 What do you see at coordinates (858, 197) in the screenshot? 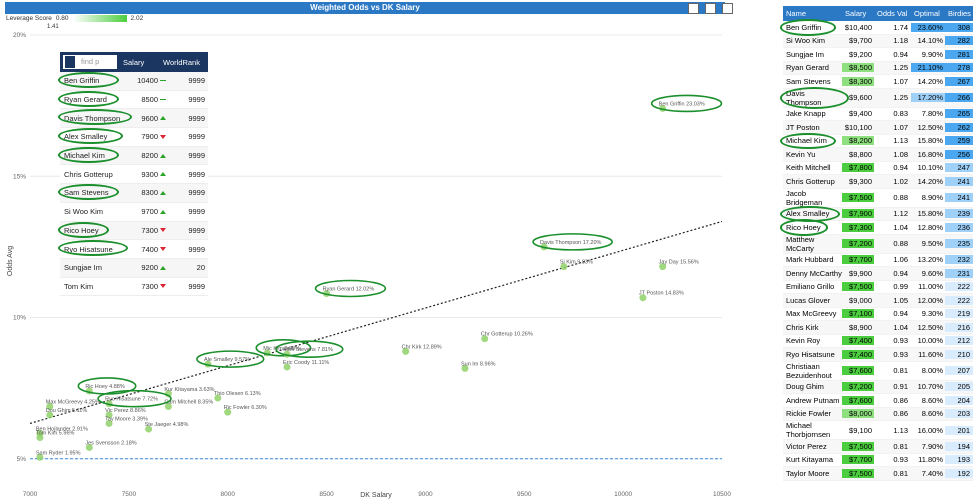
I see `salary-cell: $7,500` at bounding box center [858, 197].